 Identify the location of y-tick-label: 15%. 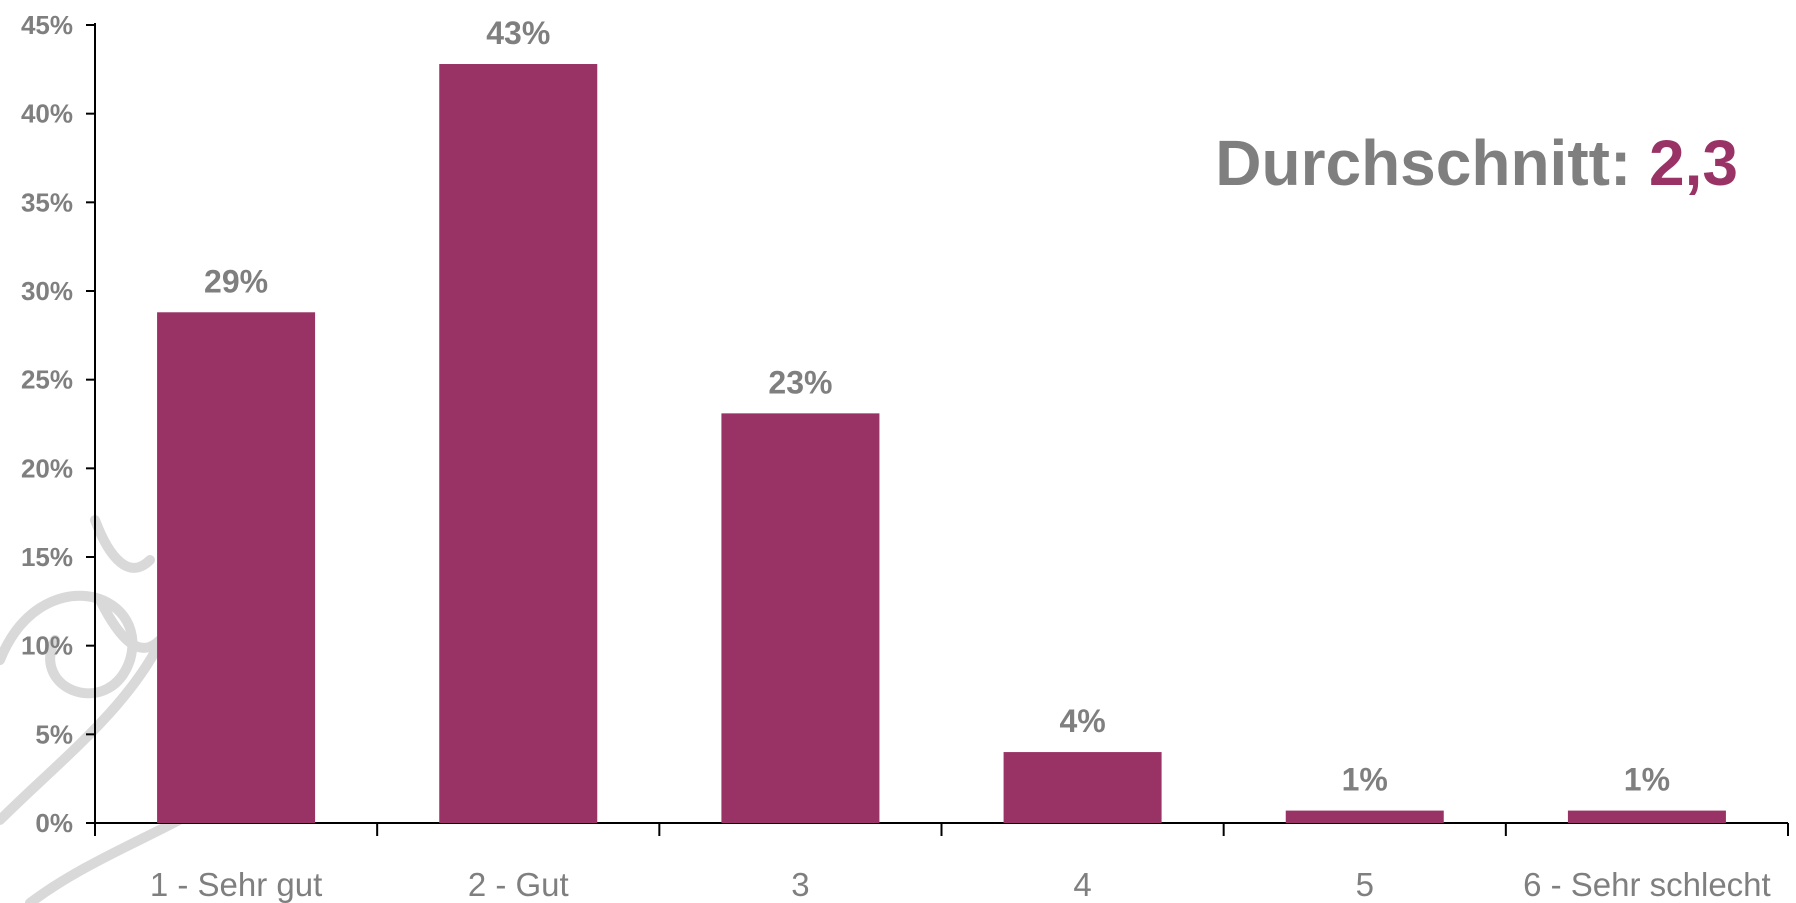
(47, 557).